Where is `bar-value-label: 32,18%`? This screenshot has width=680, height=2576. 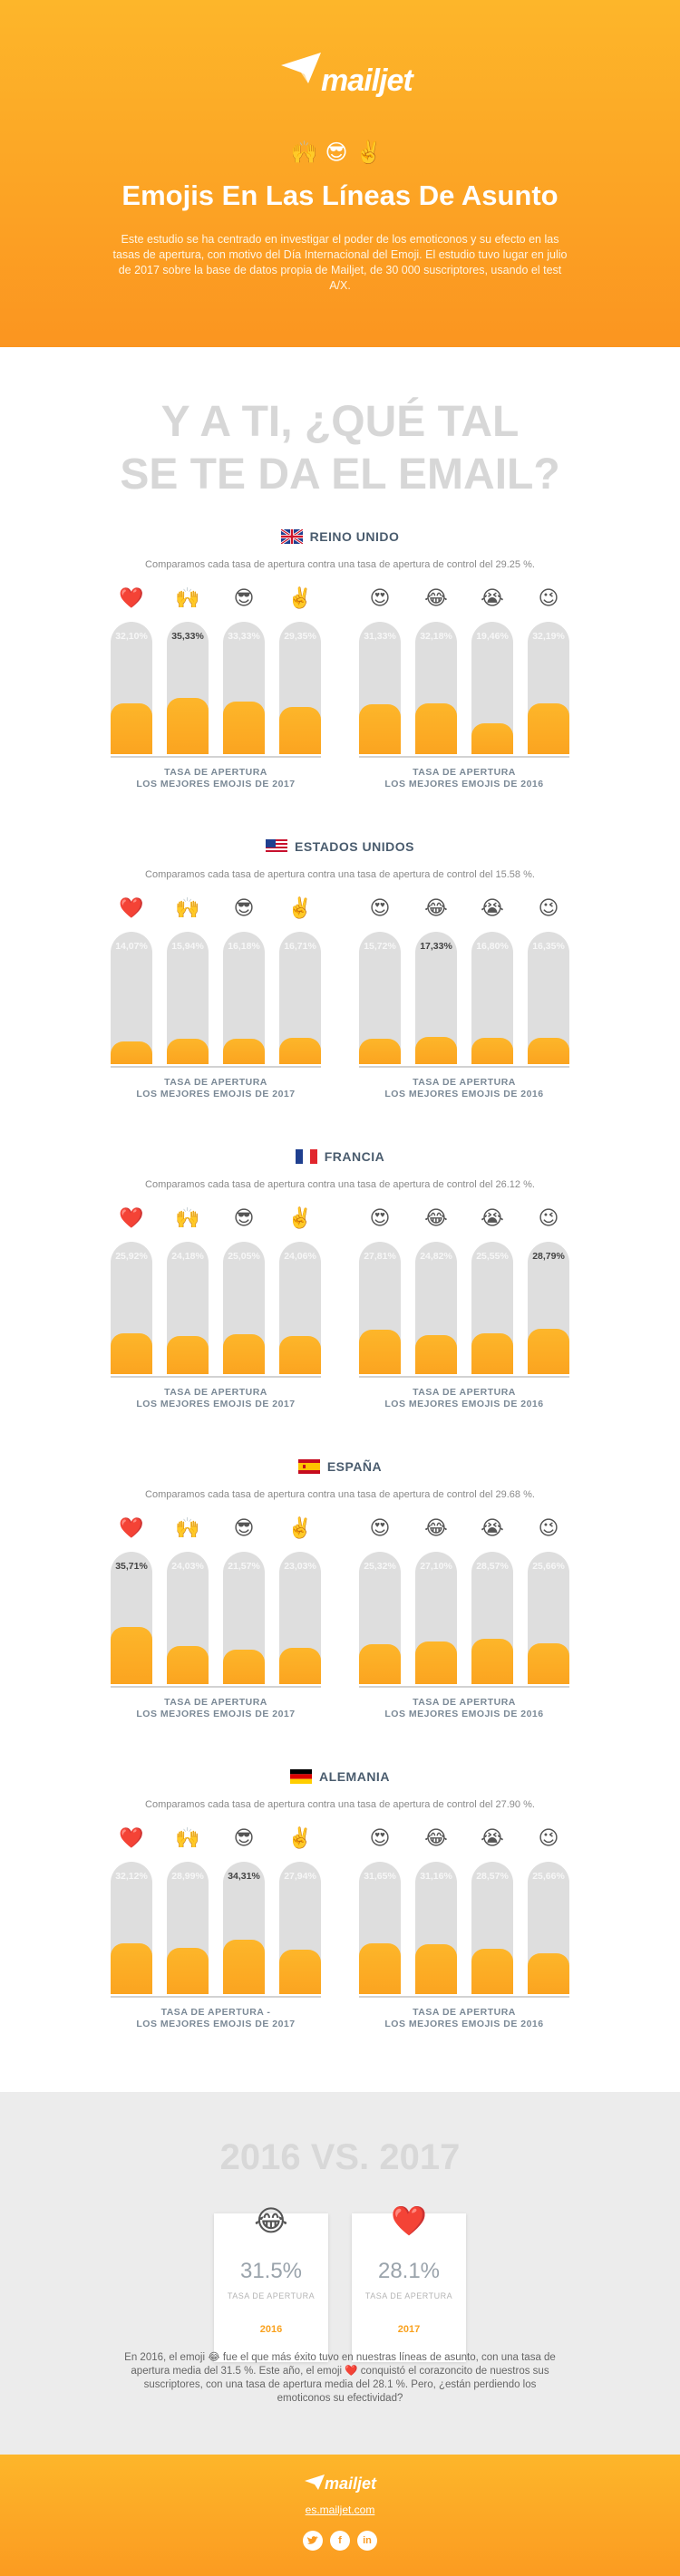 bar-value-label: 32,18% is located at coordinates (436, 636).